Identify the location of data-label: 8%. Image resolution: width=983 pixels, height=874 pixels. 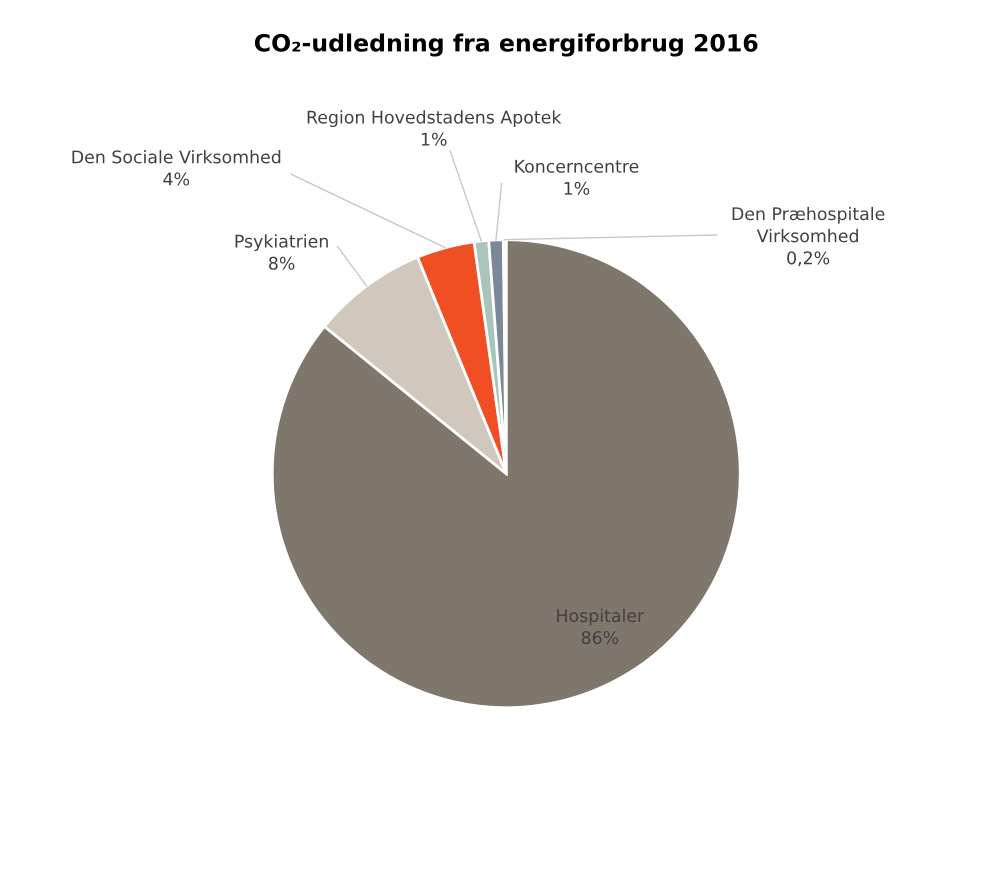
(281, 263).